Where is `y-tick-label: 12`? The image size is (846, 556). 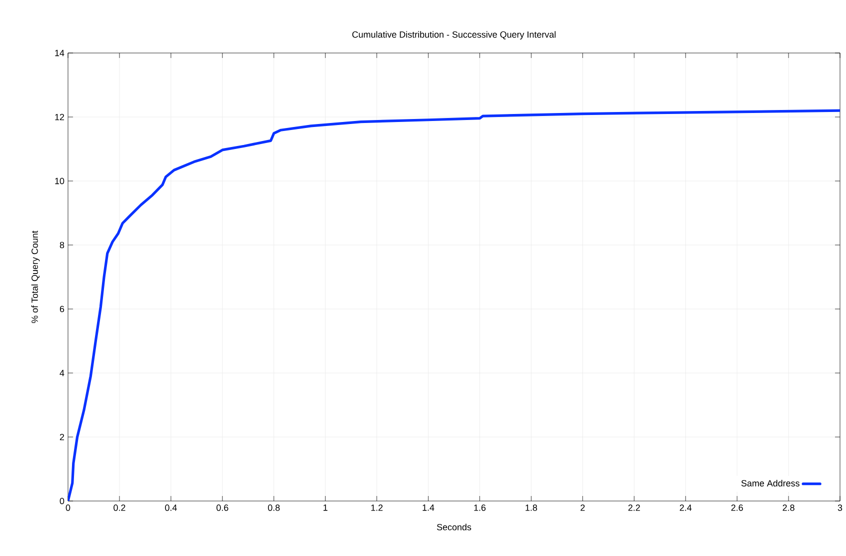 y-tick-label: 12 is located at coordinates (59, 117).